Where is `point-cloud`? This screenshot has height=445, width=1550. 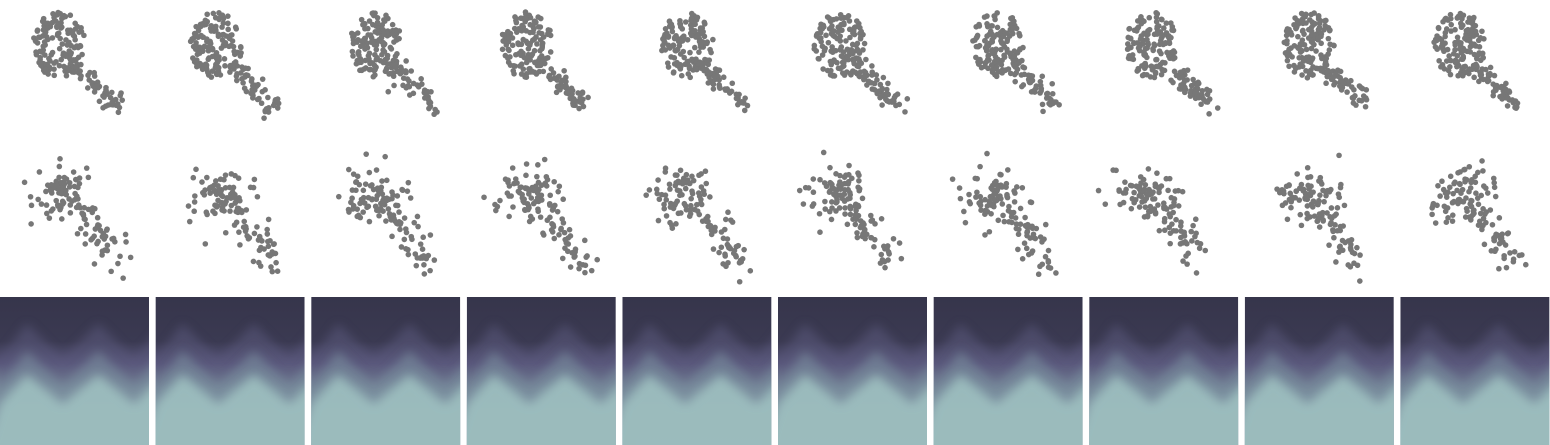 point-cloud is located at coordinates (541, 216).